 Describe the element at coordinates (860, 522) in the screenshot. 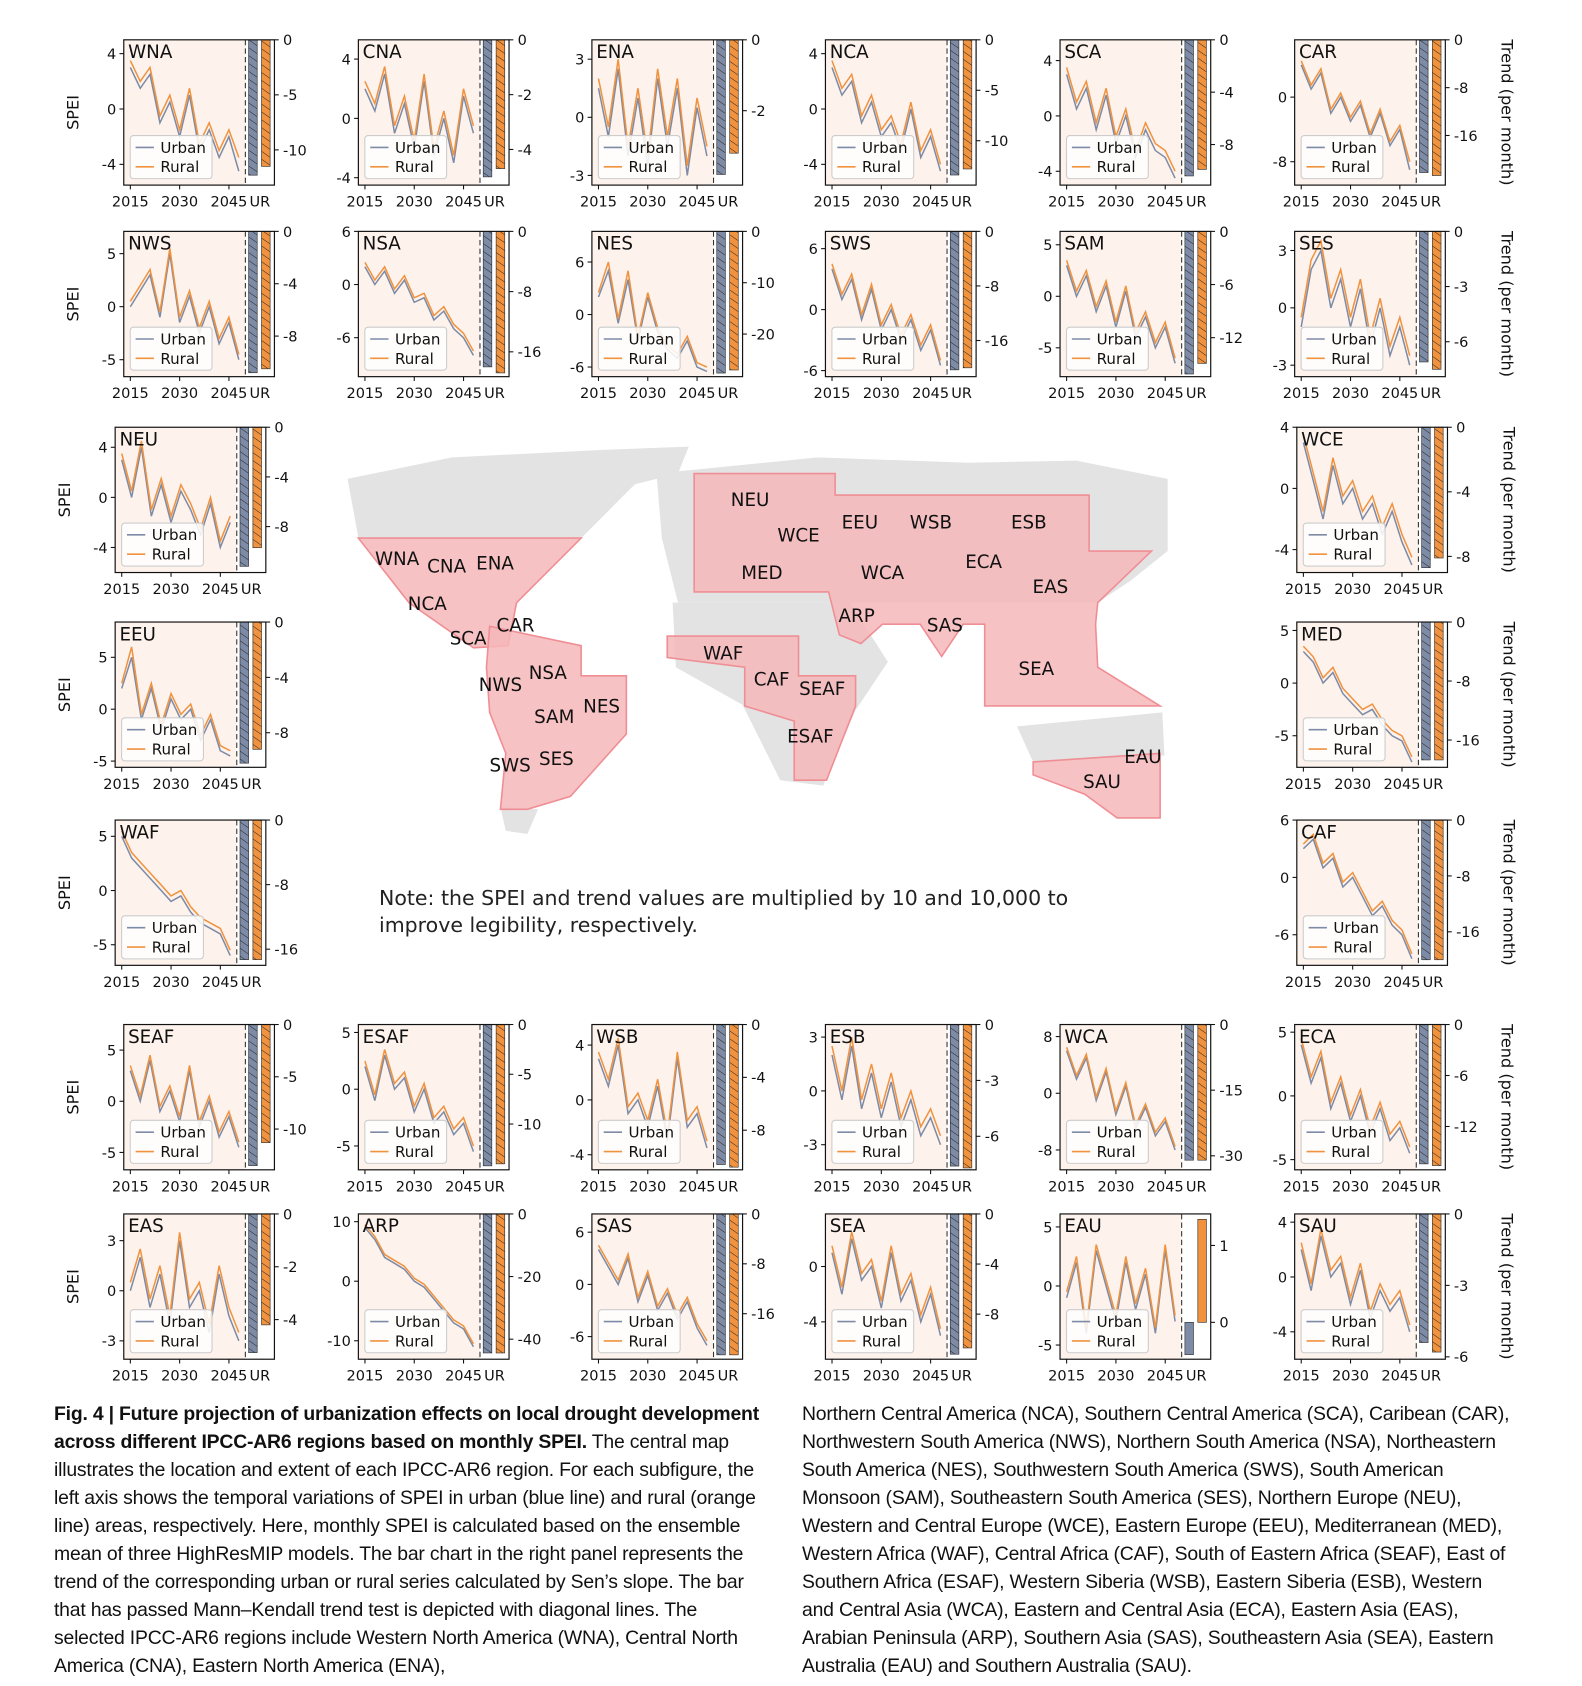

I see `region-label: EEU` at that location.